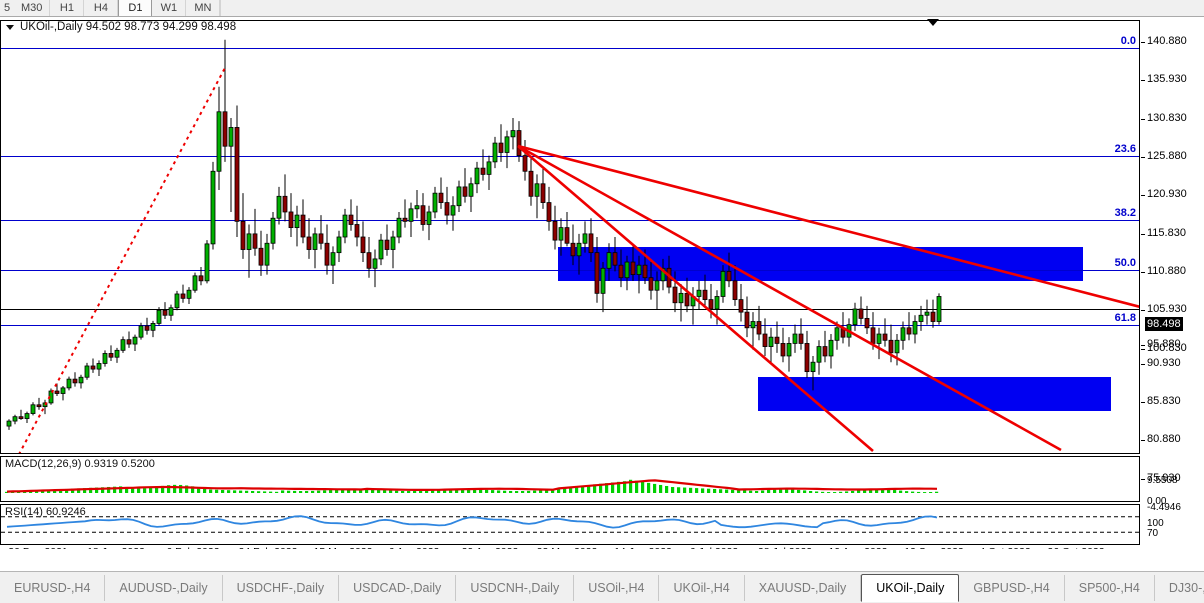 This screenshot has height=603, width=1204. I want to click on tick-label: 135.930, so click(1167, 79).